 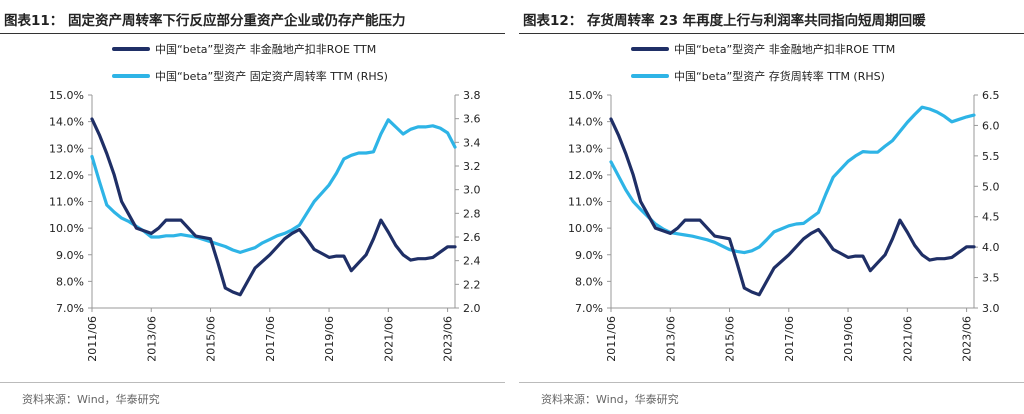 What do you see at coordinates (472, 213) in the screenshot?
I see `right-tick-label: 2.8` at bounding box center [472, 213].